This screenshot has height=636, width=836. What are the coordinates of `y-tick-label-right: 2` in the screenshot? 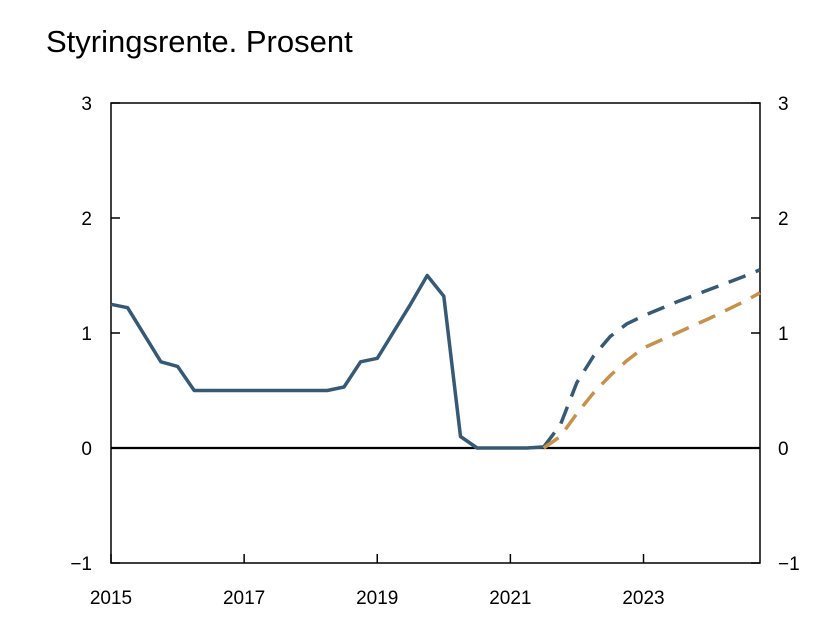 It's located at (783, 219).